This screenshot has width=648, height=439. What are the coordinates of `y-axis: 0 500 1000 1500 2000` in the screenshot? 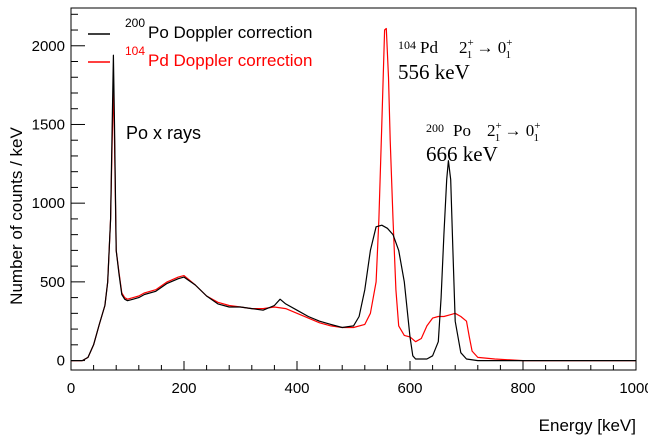 It's located at (58, 191).